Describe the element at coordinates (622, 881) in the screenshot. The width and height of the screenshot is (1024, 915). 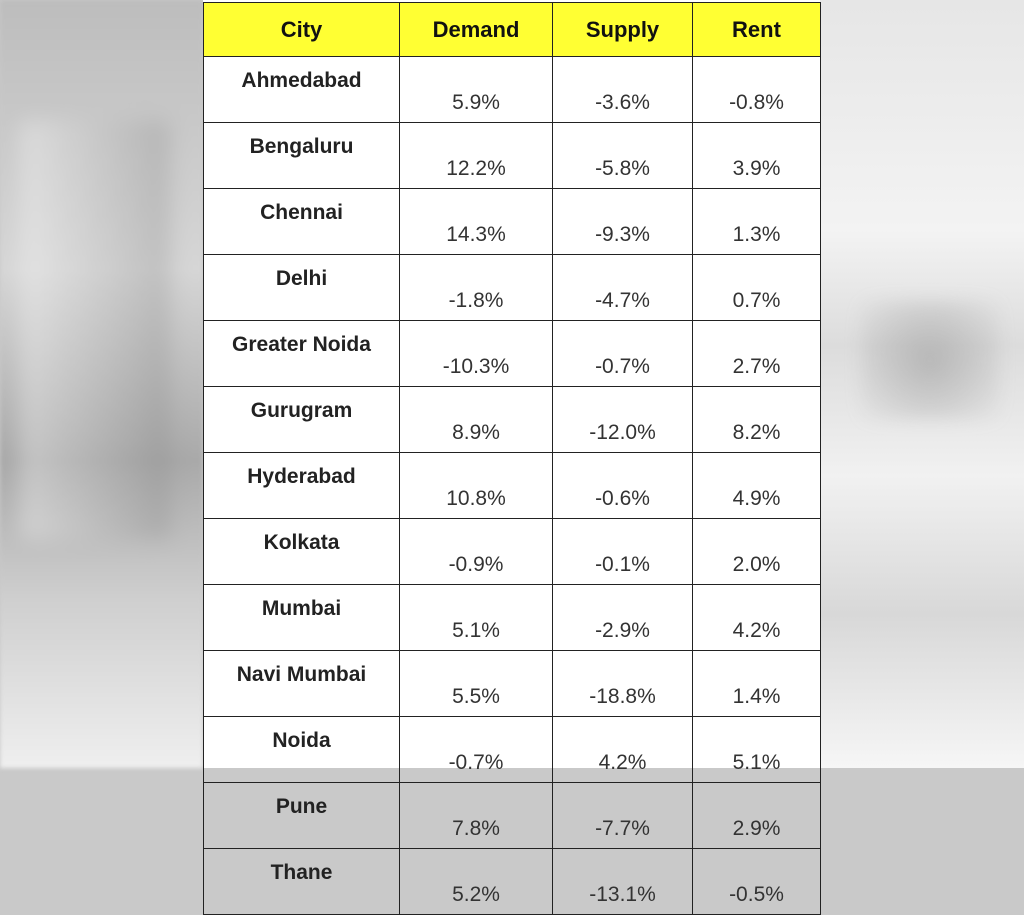
I see `supply-cell: -13.1%` at that location.